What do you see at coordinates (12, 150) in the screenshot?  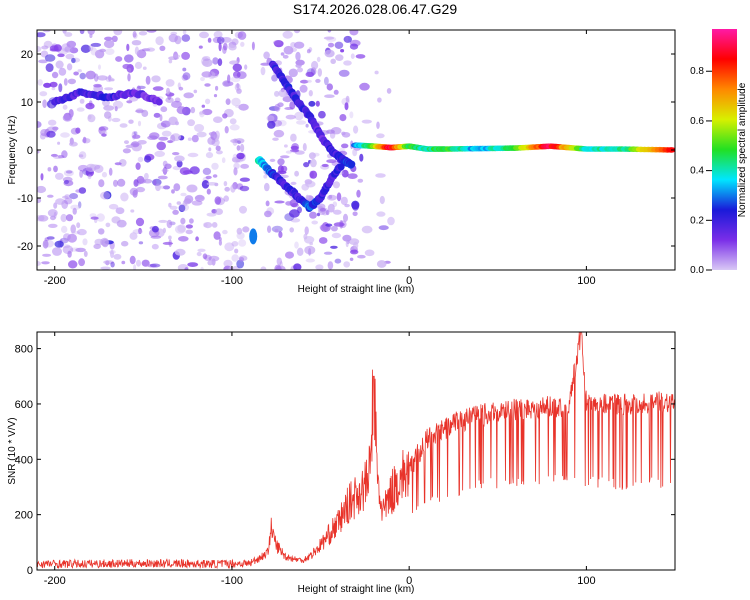 I see `spectrogram-ylabel: Frequency (Hz)` at bounding box center [12, 150].